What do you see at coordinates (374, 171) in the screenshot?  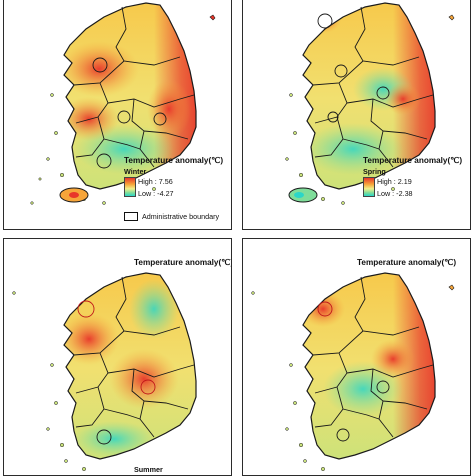 I see `season-label: Spring` at bounding box center [374, 171].